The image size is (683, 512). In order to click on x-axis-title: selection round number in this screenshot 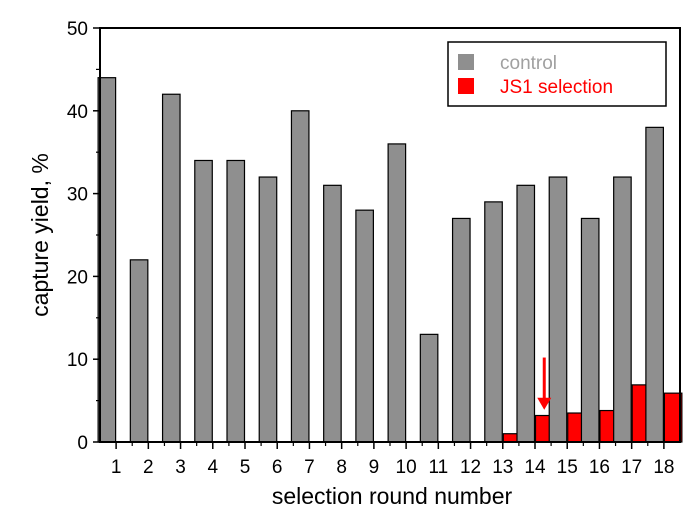, I will do `click(392, 496)`.